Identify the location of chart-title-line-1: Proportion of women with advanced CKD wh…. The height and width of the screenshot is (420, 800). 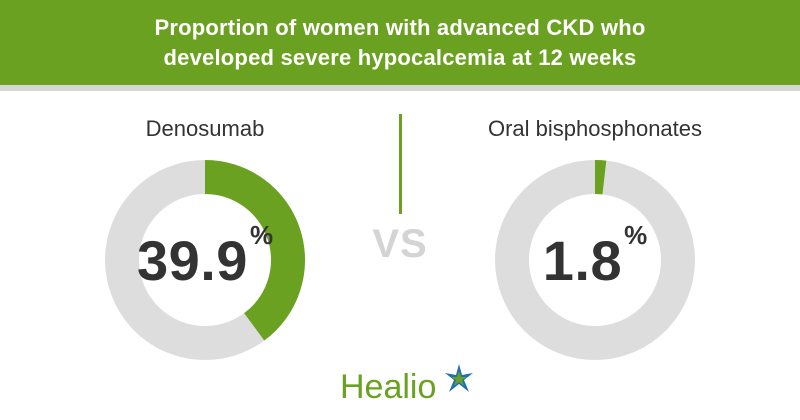
(400, 27).